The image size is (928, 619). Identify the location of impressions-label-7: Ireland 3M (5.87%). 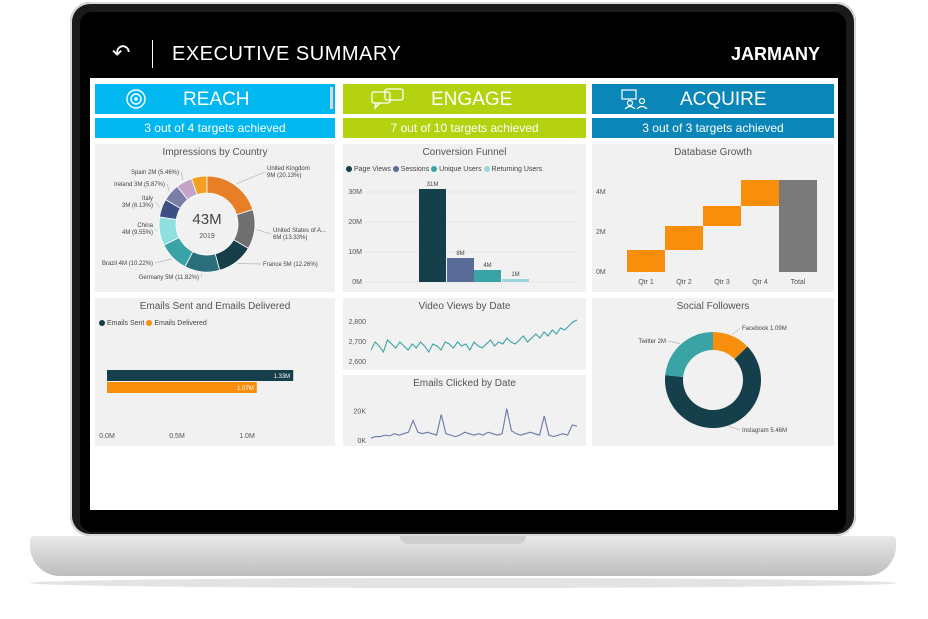
(139, 185).